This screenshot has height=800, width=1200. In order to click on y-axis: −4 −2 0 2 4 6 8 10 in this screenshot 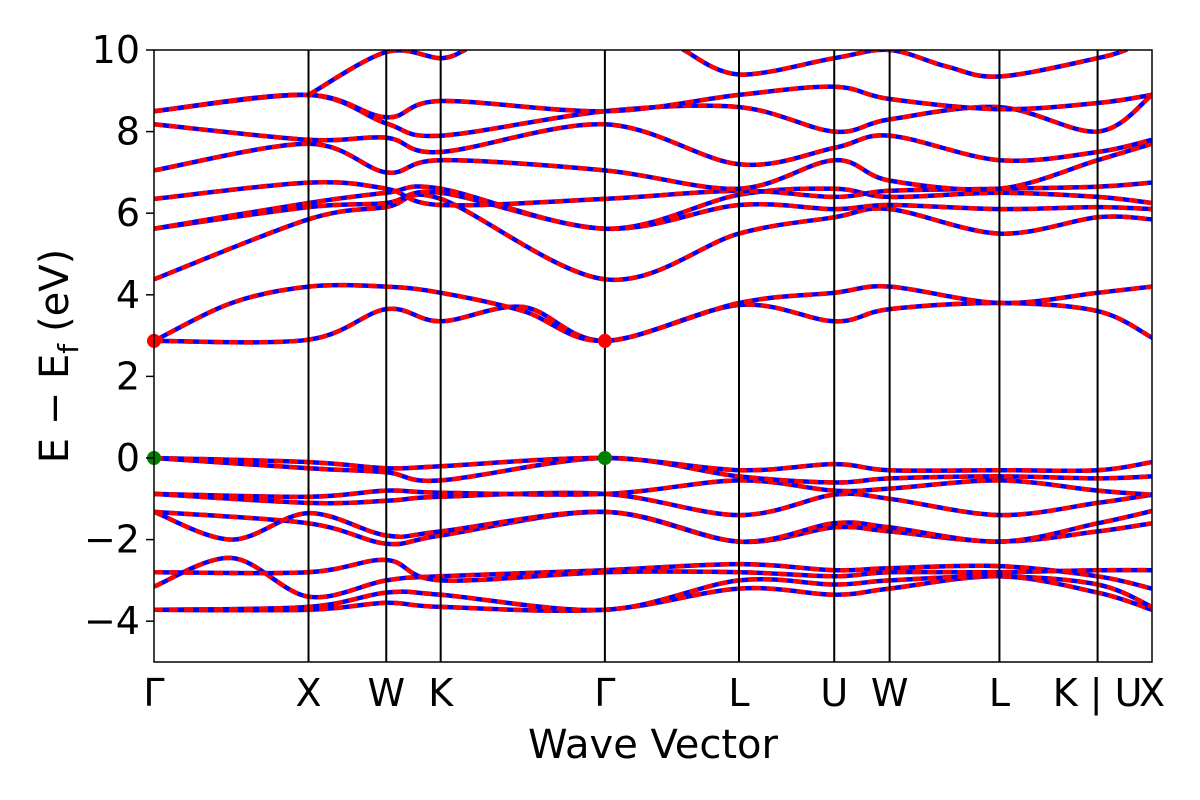, I will do `click(119, 335)`.